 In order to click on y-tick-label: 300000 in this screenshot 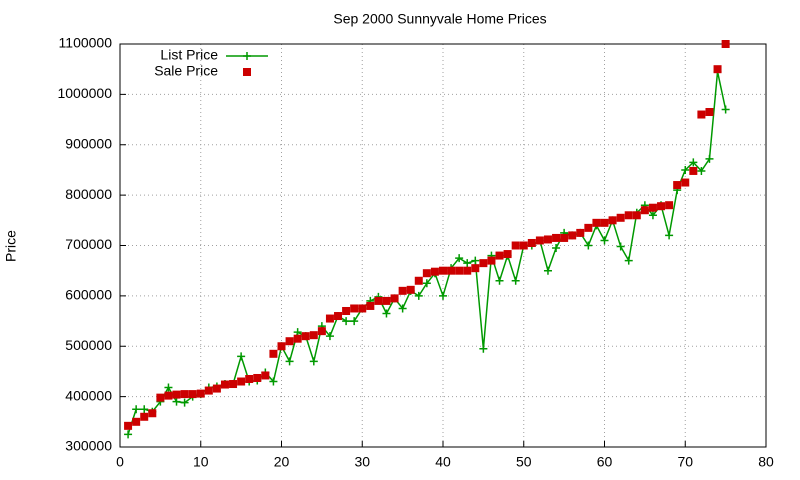, I will do `click(88, 446)`.